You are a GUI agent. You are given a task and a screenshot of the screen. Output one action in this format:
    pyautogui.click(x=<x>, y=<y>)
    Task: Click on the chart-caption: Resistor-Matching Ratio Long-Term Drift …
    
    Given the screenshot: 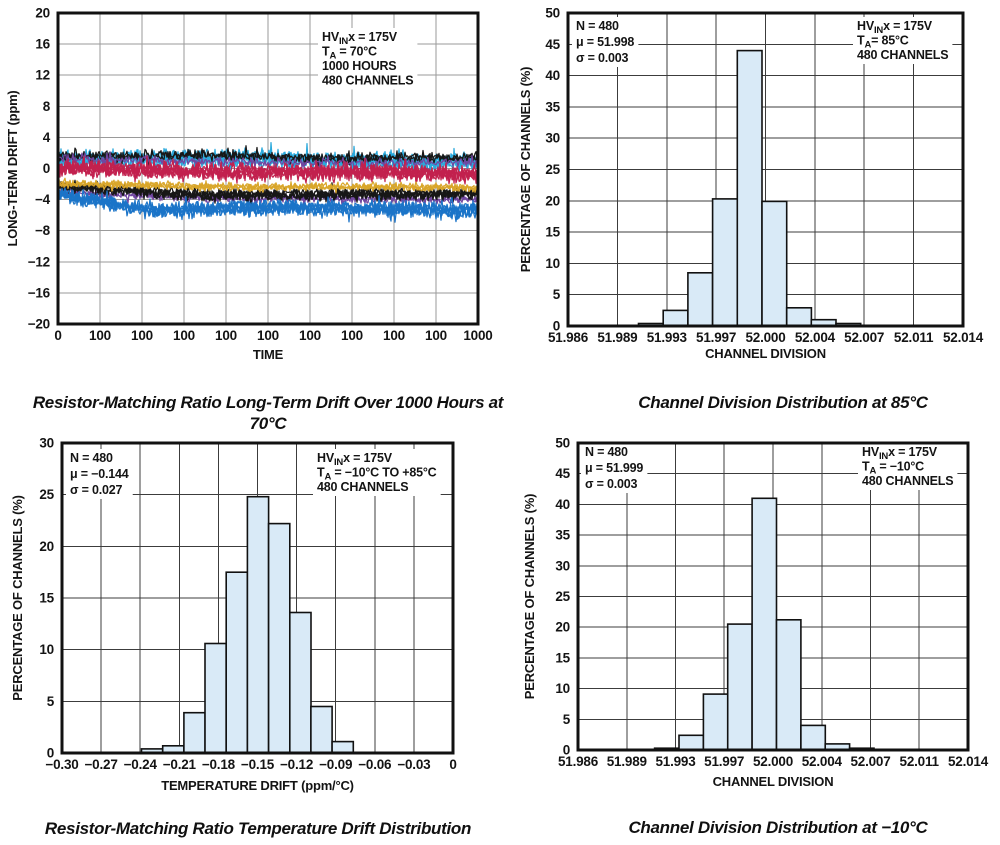 What is the action you would take?
    pyautogui.click(x=268, y=413)
    